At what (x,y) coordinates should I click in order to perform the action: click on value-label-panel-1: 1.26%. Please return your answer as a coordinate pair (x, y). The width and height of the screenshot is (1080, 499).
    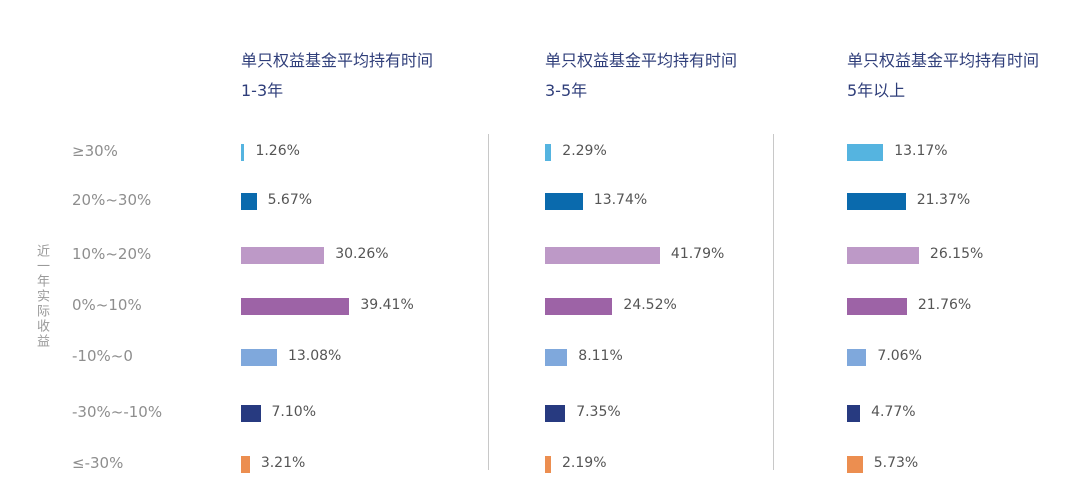
    Looking at the image, I should click on (277, 151).